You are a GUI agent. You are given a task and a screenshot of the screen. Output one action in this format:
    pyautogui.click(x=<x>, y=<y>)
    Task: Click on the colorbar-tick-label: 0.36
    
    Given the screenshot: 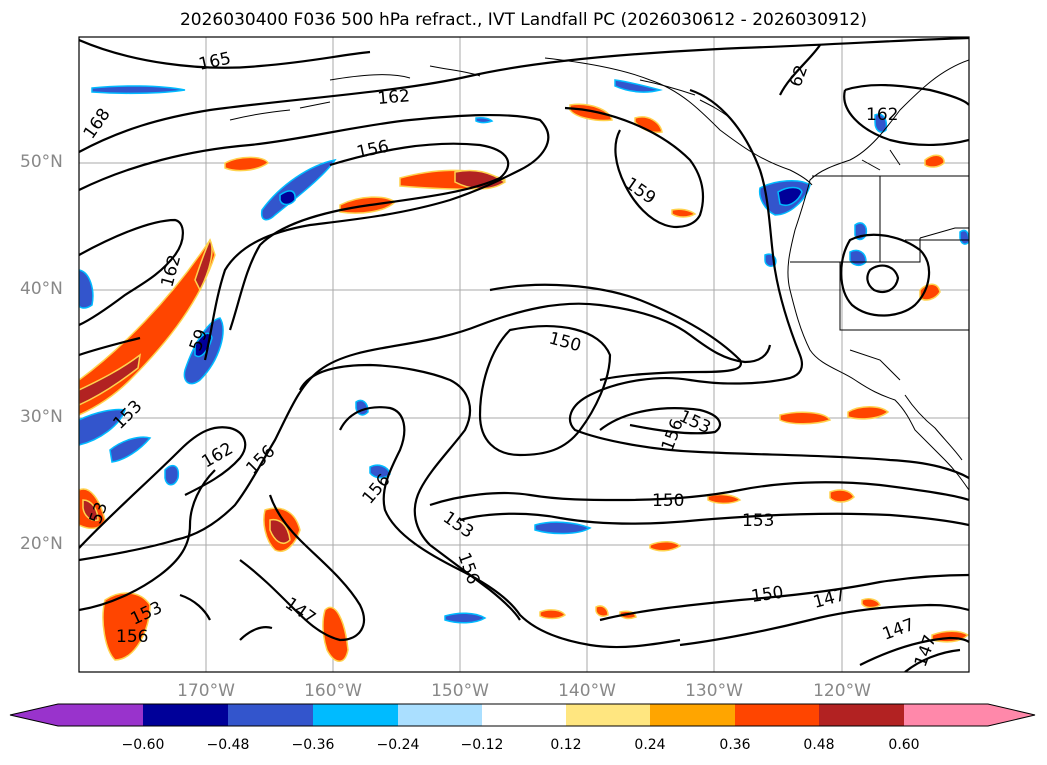 What is the action you would take?
    pyautogui.click(x=735, y=745)
    